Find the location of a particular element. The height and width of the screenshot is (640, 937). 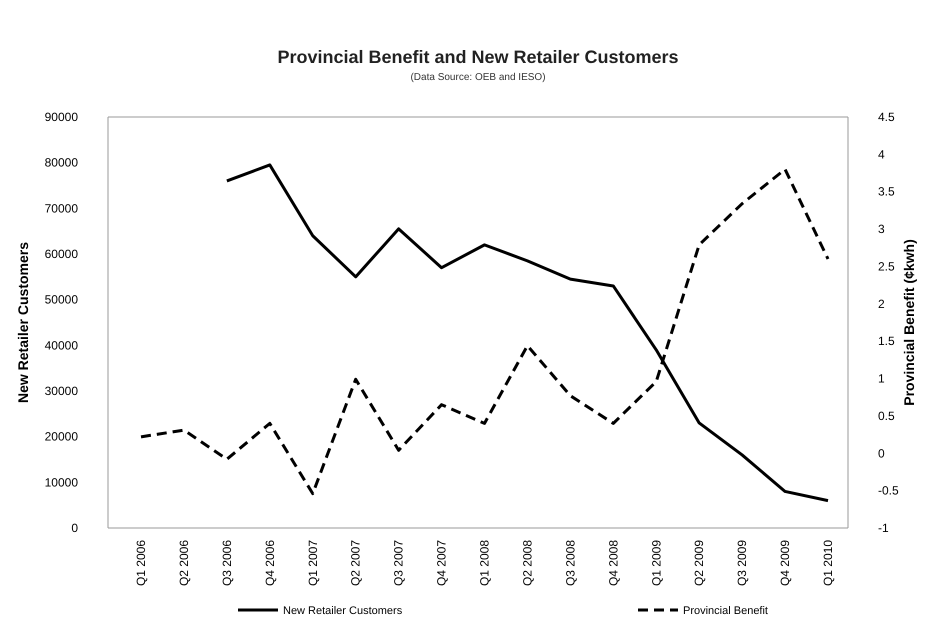

y2-tick-label: 2.5 is located at coordinates (887, 266).